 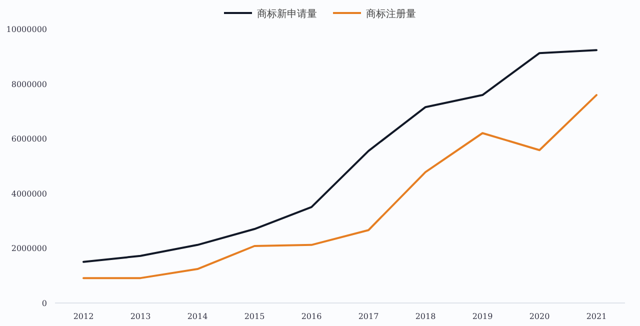 What do you see at coordinates (425, 316) in the screenshot?
I see `x-tick-label: 2018` at bounding box center [425, 316].